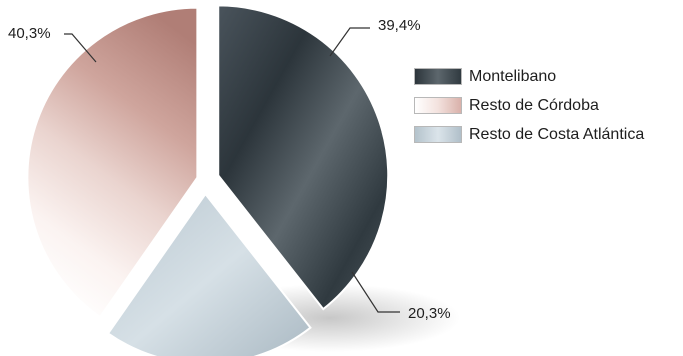 This screenshot has height=356, width=683. I want to click on legend-item-resto-costa: Resto de Costa Atlántica, so click(529, 134).